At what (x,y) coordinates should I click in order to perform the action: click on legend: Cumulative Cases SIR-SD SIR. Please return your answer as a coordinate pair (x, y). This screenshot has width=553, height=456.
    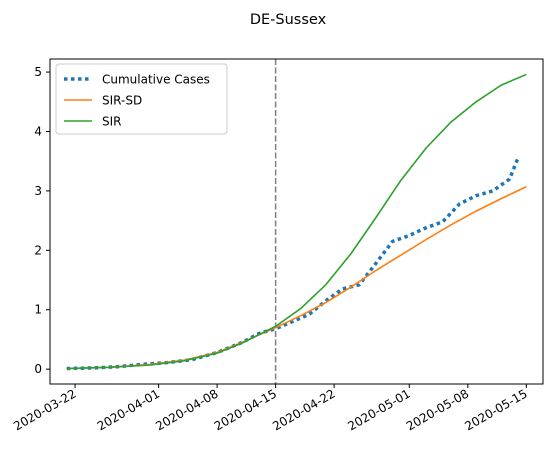
    Looking at the image, I should click on (141, 99).